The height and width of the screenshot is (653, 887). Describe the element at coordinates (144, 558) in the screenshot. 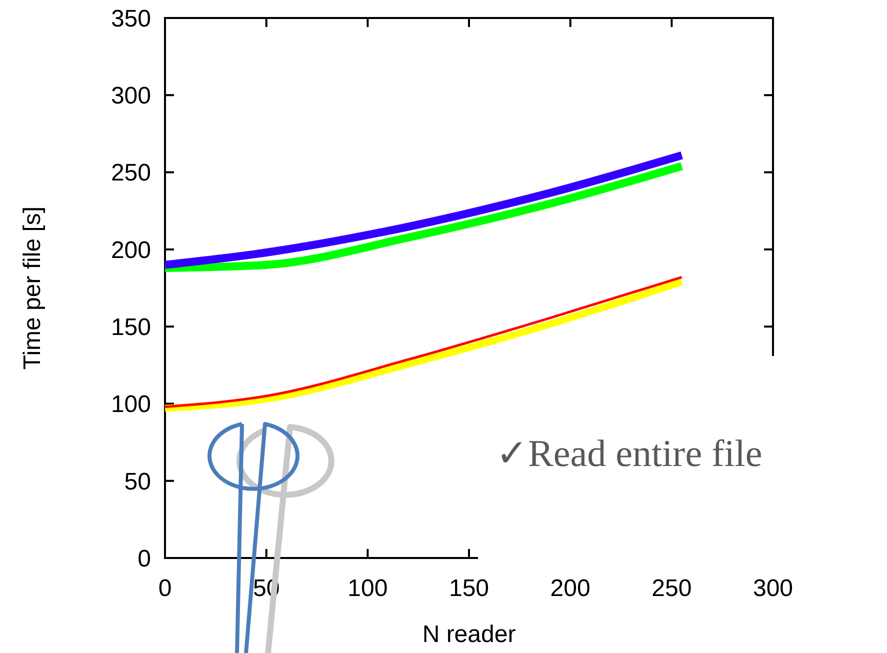

I see `y-tick-label: 0` at that location.